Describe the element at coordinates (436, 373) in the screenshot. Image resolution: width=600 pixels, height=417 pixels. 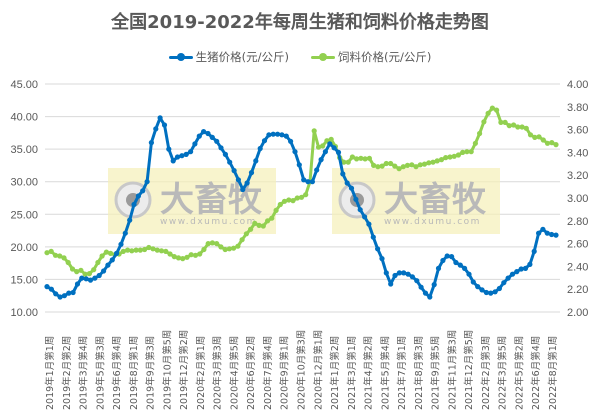
I see `x-tick-label: 2021年9月第5周` at that location.